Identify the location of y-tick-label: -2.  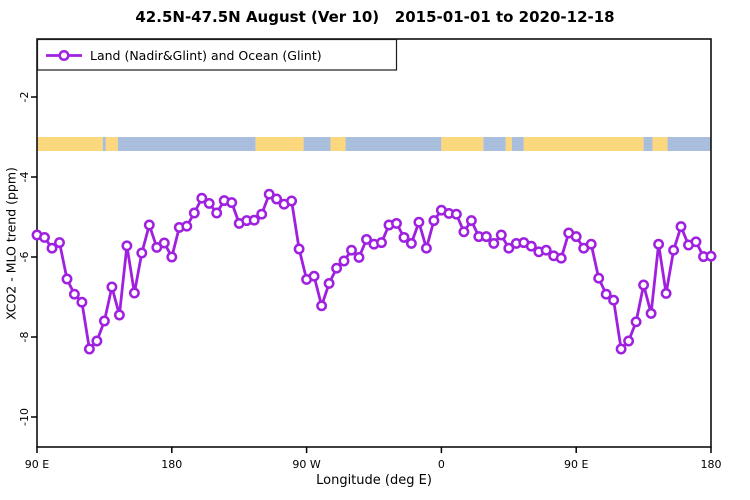
(24, 97).